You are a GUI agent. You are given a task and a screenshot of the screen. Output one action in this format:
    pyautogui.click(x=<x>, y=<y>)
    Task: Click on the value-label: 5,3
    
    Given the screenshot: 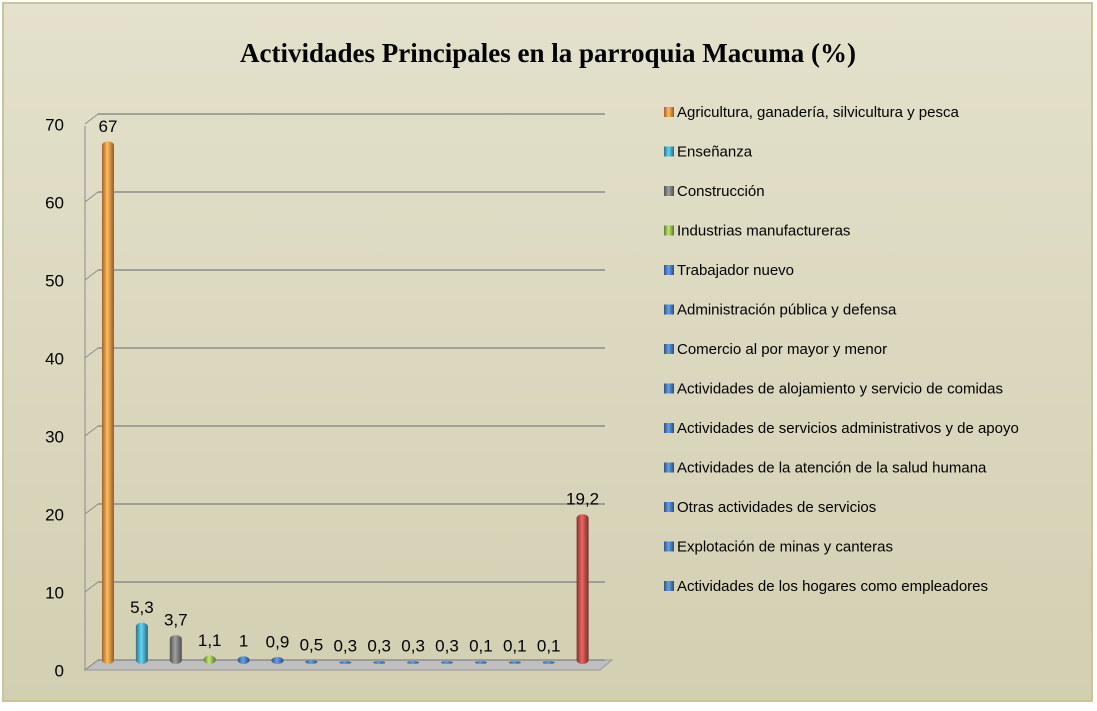 What is the action you would take?
    pyautogui.click(x=142, y=607)
    